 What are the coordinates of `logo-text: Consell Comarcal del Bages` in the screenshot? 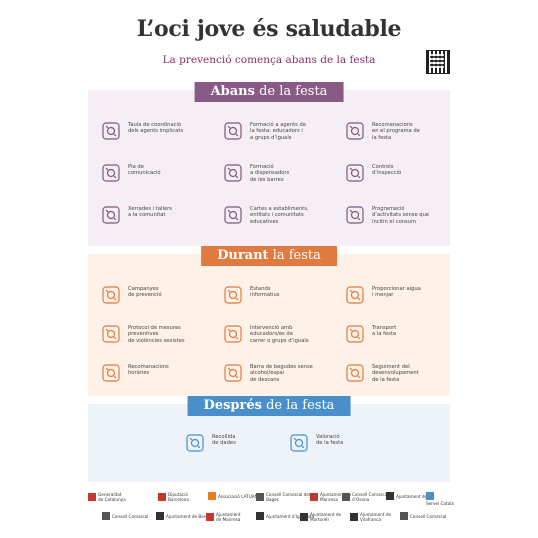 It's located at (288, 497).